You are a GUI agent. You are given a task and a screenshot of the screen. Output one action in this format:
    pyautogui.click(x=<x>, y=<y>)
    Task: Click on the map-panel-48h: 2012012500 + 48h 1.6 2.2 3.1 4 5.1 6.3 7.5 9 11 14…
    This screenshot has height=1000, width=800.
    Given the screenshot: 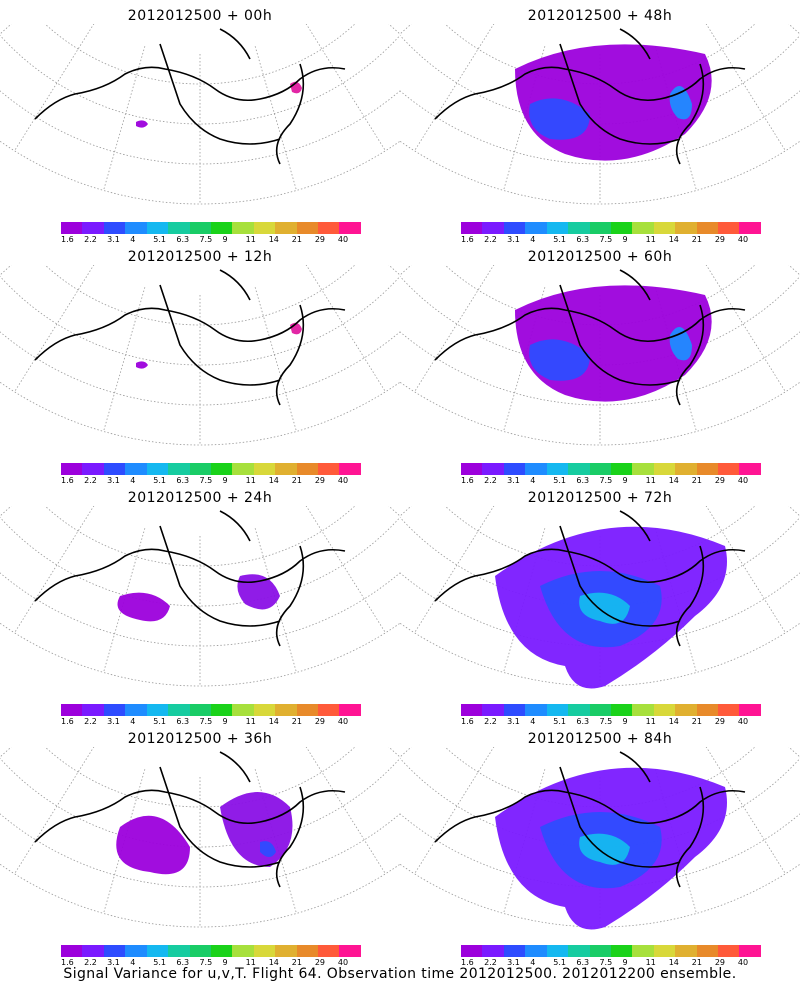 What is the action you would take?
    pyautogui.click(x=600, y=122)
    